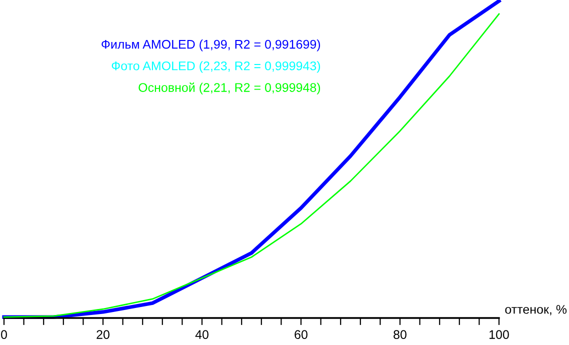 The width and height of the screenshot is (569, 345). What do you see at coordinates (499, 334) in the screenshot?
I see `x-tick-label: 100` at bounding box center [499, 334].